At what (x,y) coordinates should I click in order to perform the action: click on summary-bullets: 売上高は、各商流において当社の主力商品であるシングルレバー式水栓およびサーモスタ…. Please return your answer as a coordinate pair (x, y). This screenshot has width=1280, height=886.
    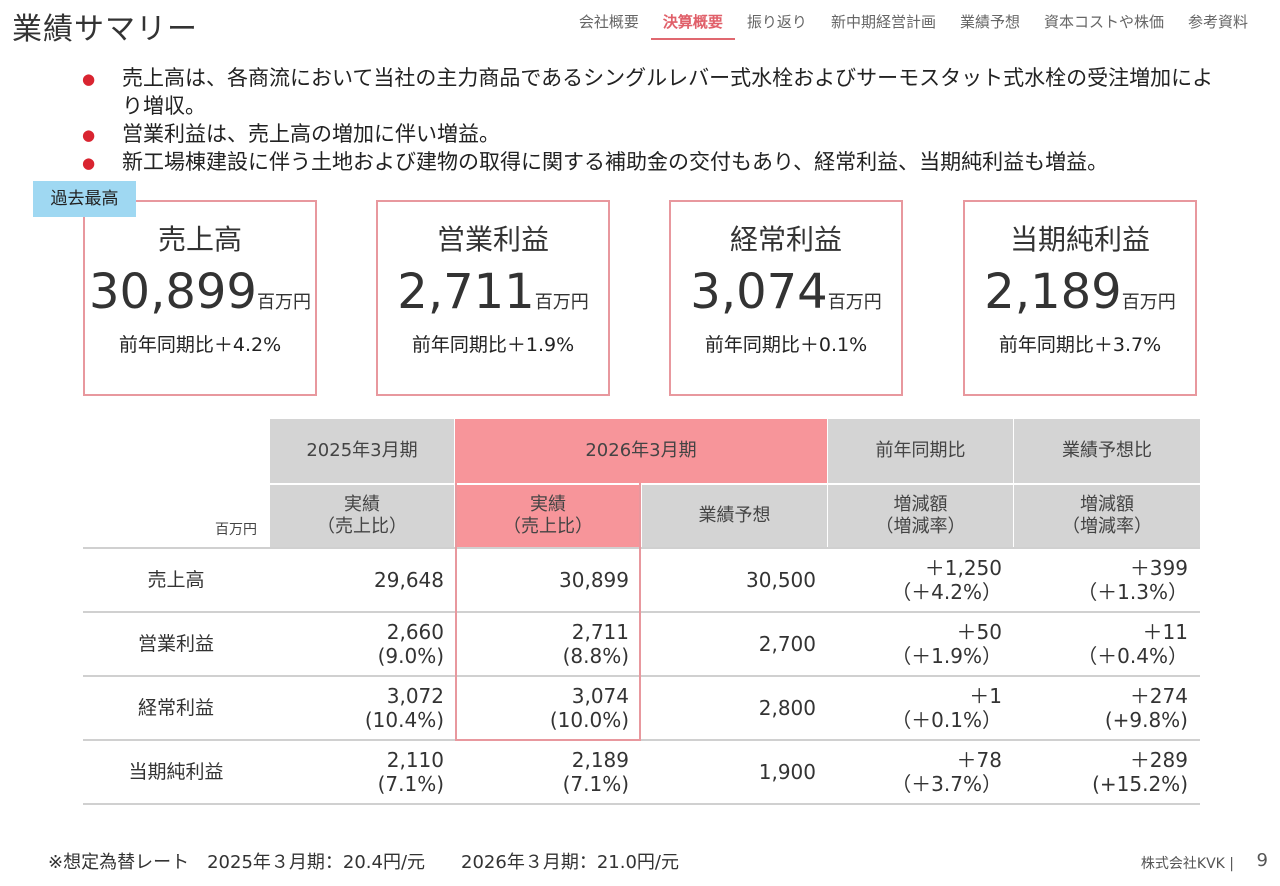
    Looking at the image, I should click on (652, 120).